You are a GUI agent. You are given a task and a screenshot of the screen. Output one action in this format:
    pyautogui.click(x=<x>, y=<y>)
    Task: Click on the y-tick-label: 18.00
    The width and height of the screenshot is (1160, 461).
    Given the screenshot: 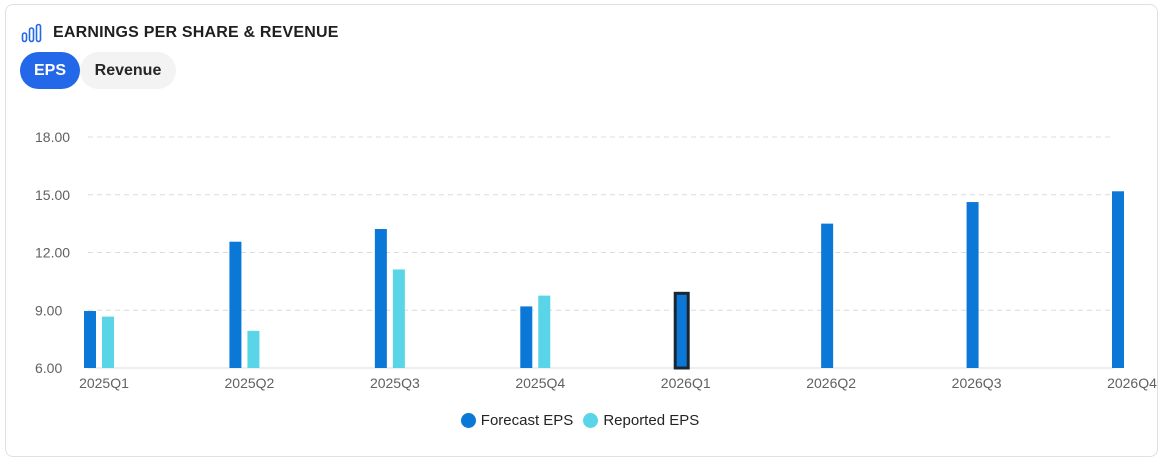 What is the action you would take?
    pyautogui.click(x=52, y=137)
    